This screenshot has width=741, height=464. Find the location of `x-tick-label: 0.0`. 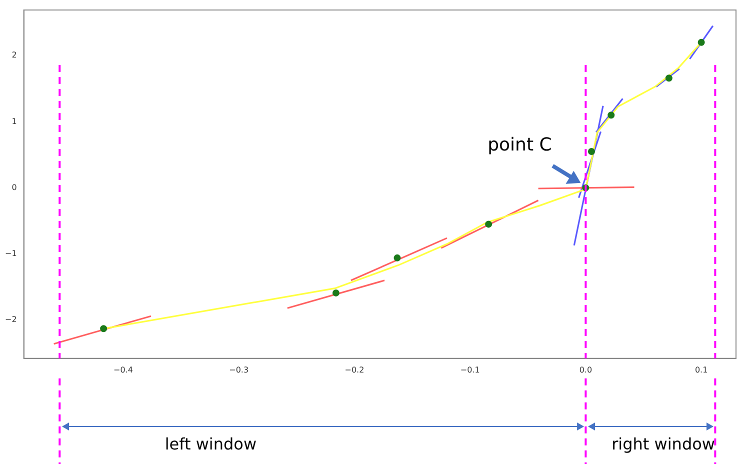

x-tick-label: 0.0 is located at coordinates (585, 369).